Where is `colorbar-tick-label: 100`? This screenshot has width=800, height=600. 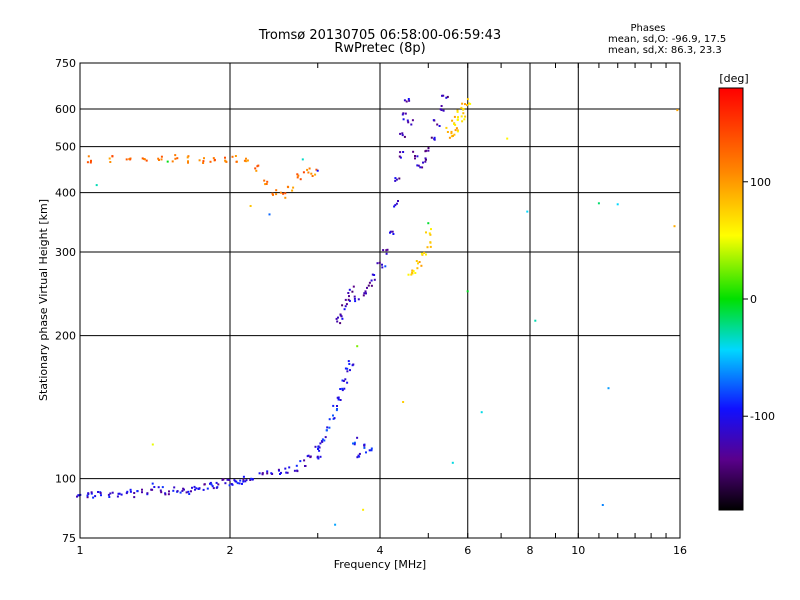 colorbar-tick-label: 100 is located at coordinates (760, 182).